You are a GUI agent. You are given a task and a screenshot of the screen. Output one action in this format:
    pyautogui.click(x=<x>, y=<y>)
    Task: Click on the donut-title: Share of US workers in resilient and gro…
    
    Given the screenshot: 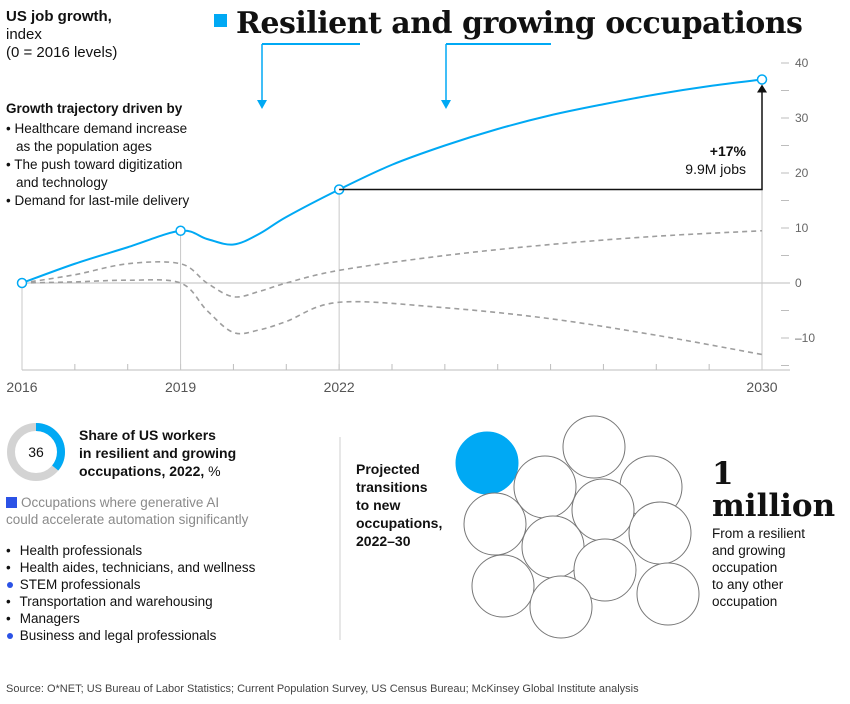 What is the action you would take?
    pyautogui.click(x=179, y=453)
    